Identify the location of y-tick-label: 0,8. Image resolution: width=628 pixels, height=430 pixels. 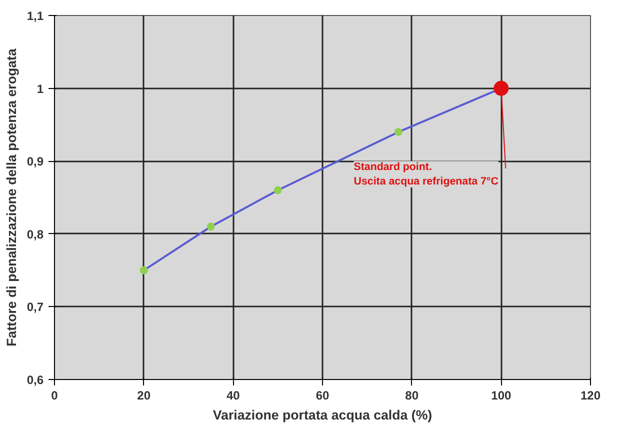
(35, 234).